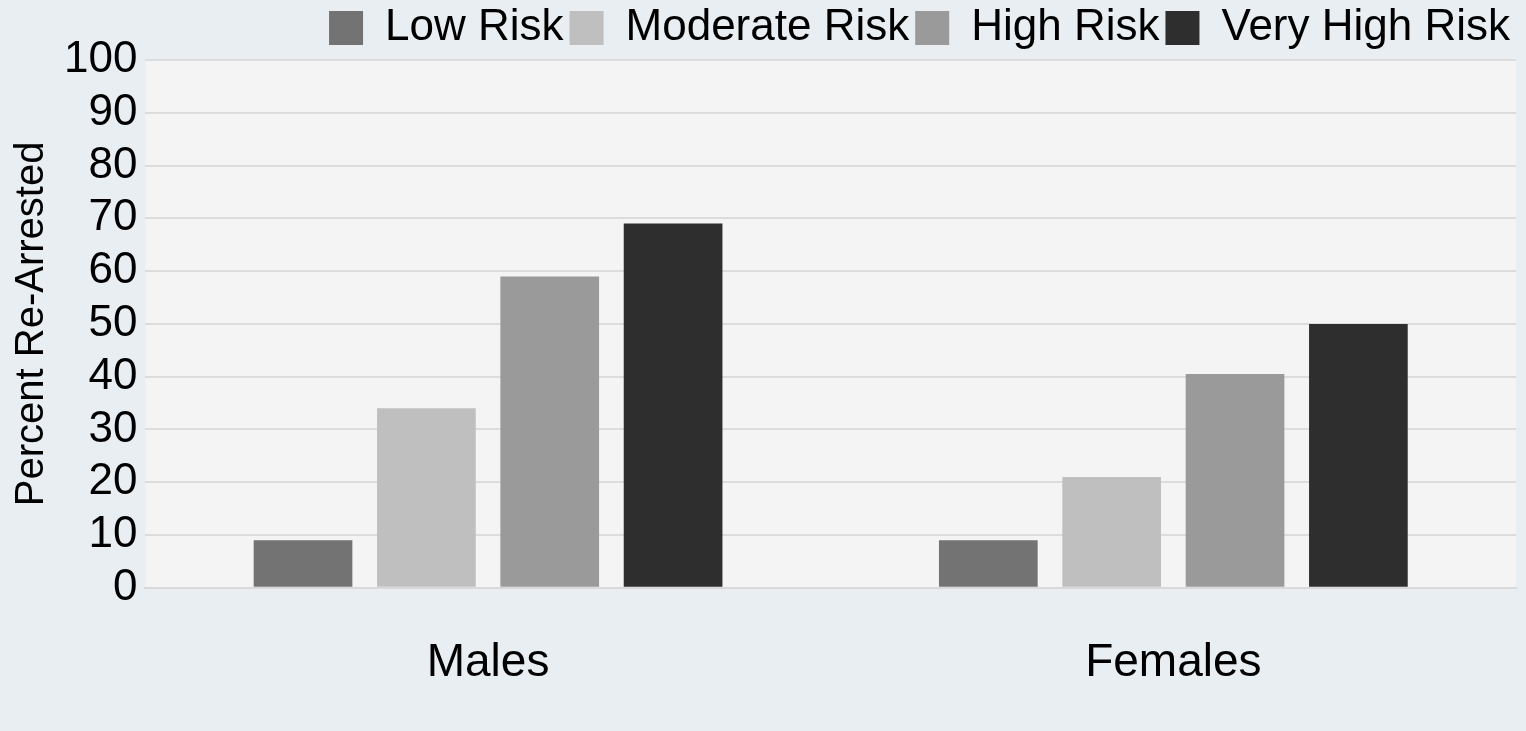  What do you see at coordinates (475, 25) in the screenshot?
I see `legend-label: Low Risk` at bounding box center [475, 25].